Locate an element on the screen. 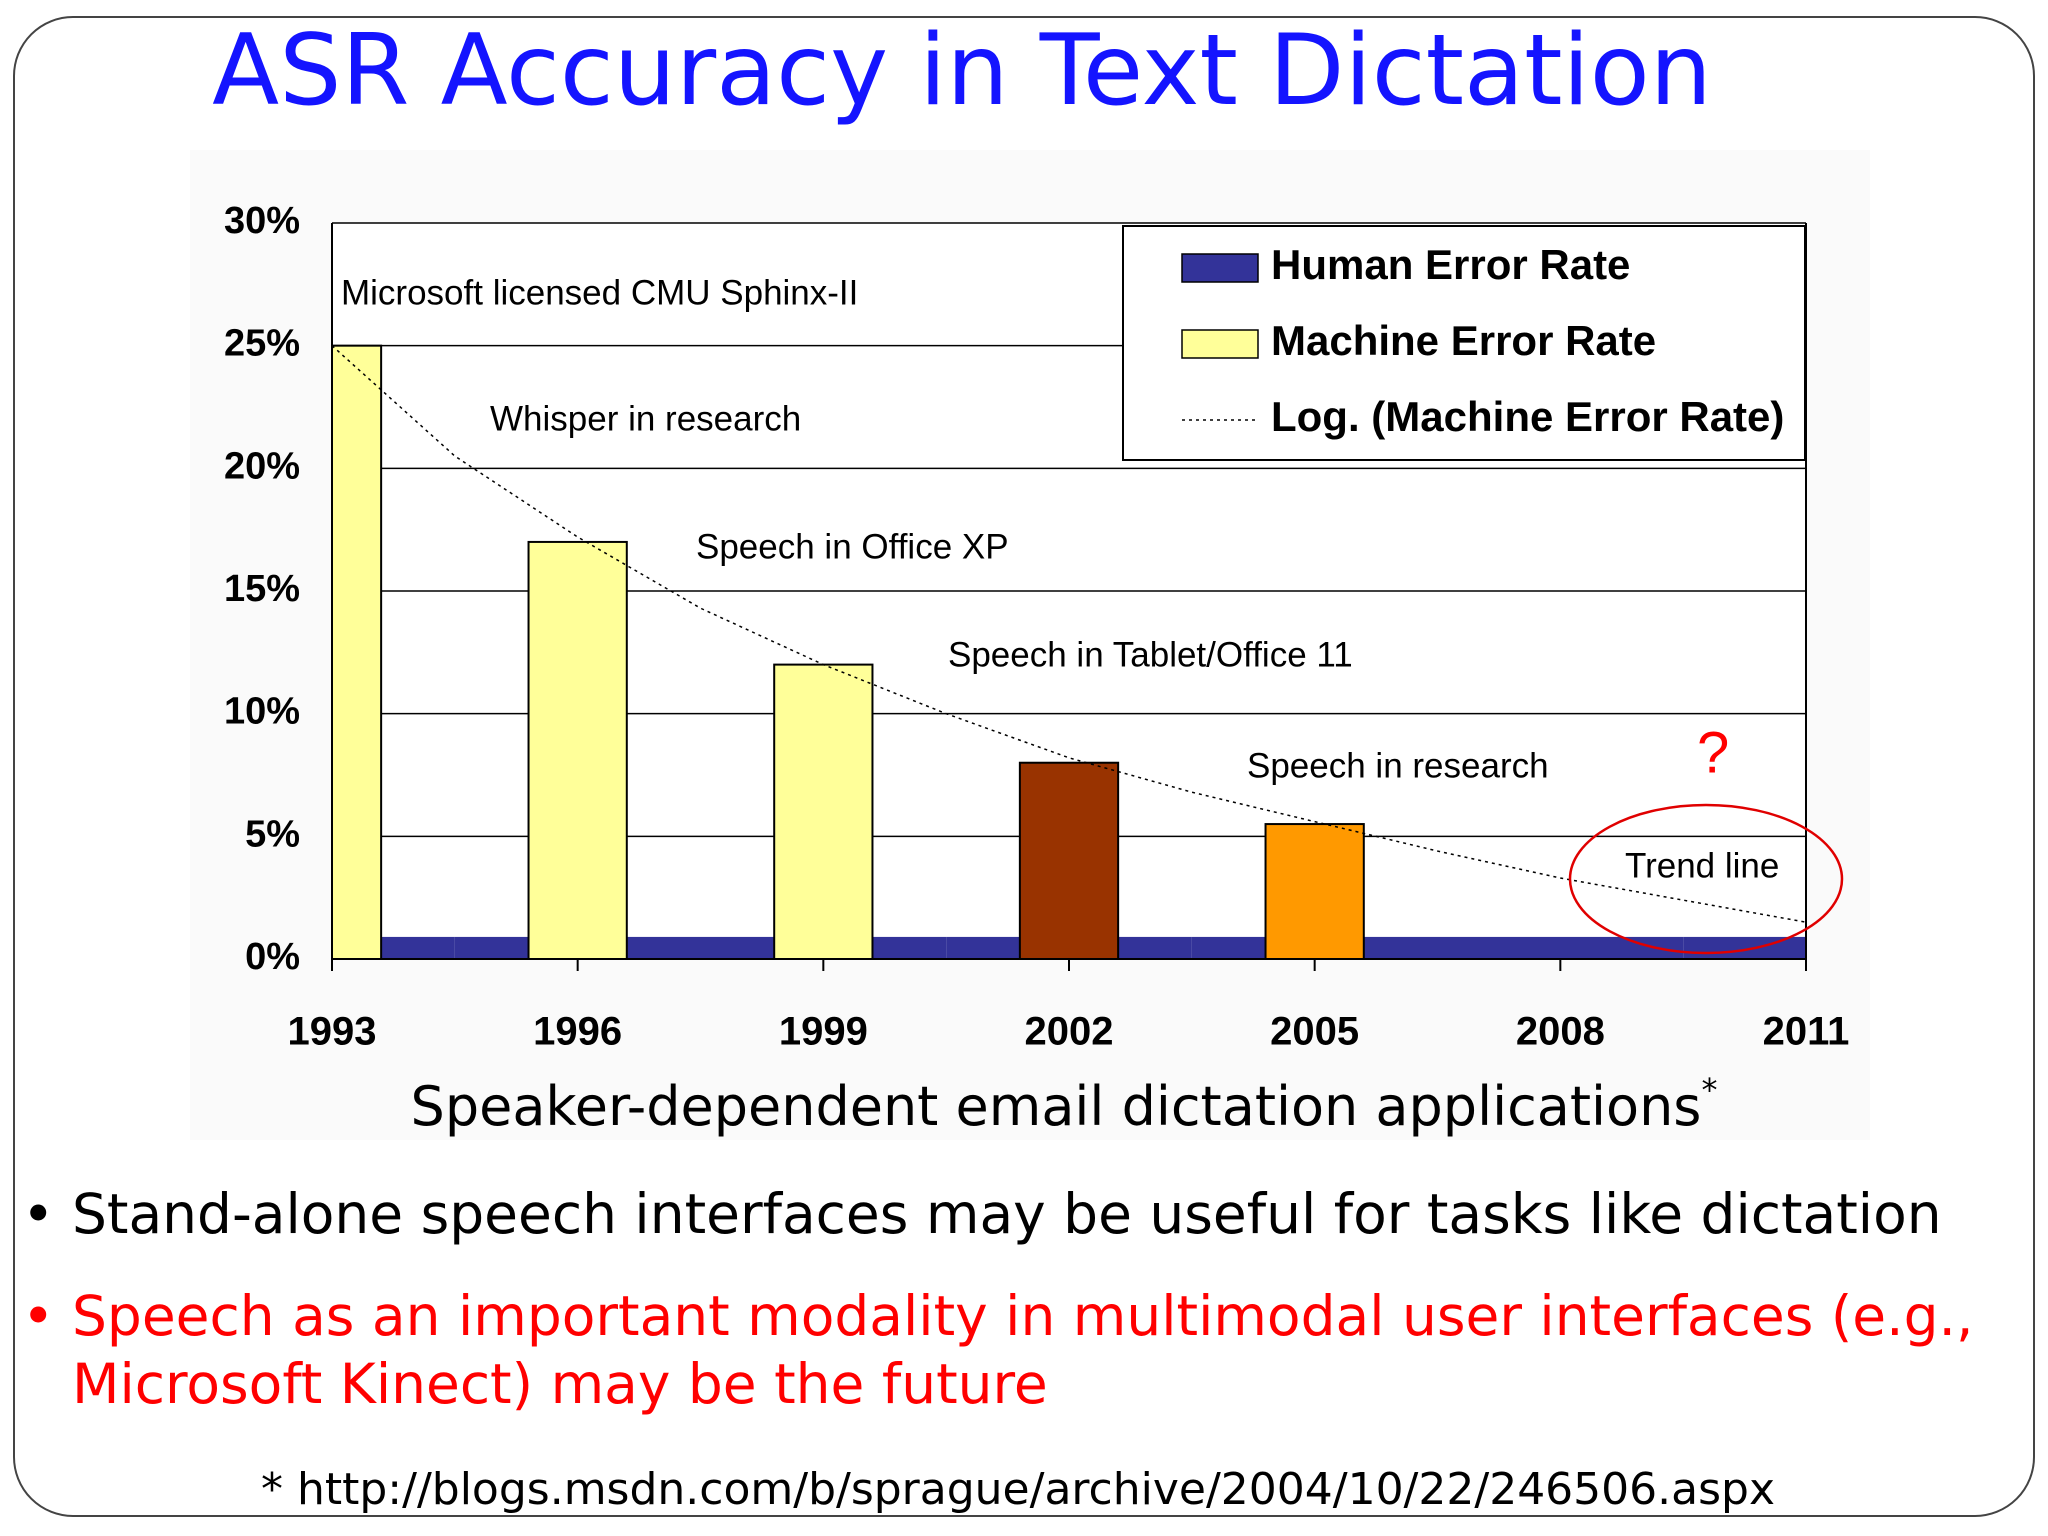 Image resolution: width=2048 pixels, height=1536 pixels. x-tick-label: 2002 is located at coordinates (1069, 1032).